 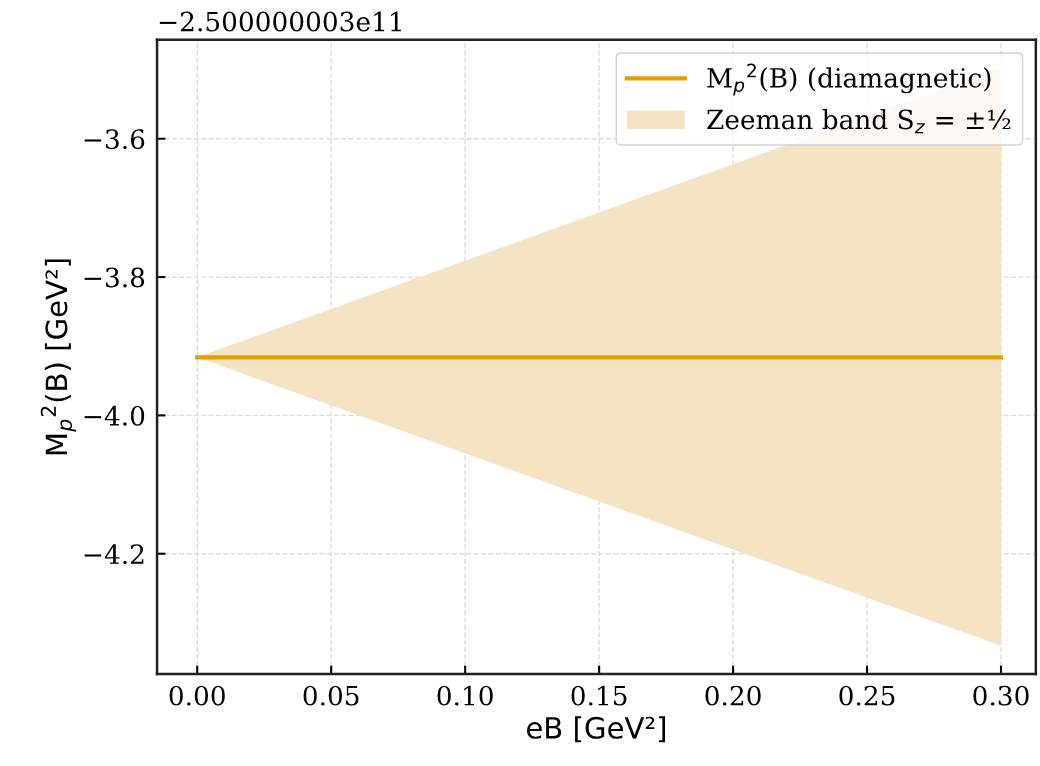 I want to click on y-tick-label: −3.6, so click(x=114, y=139).